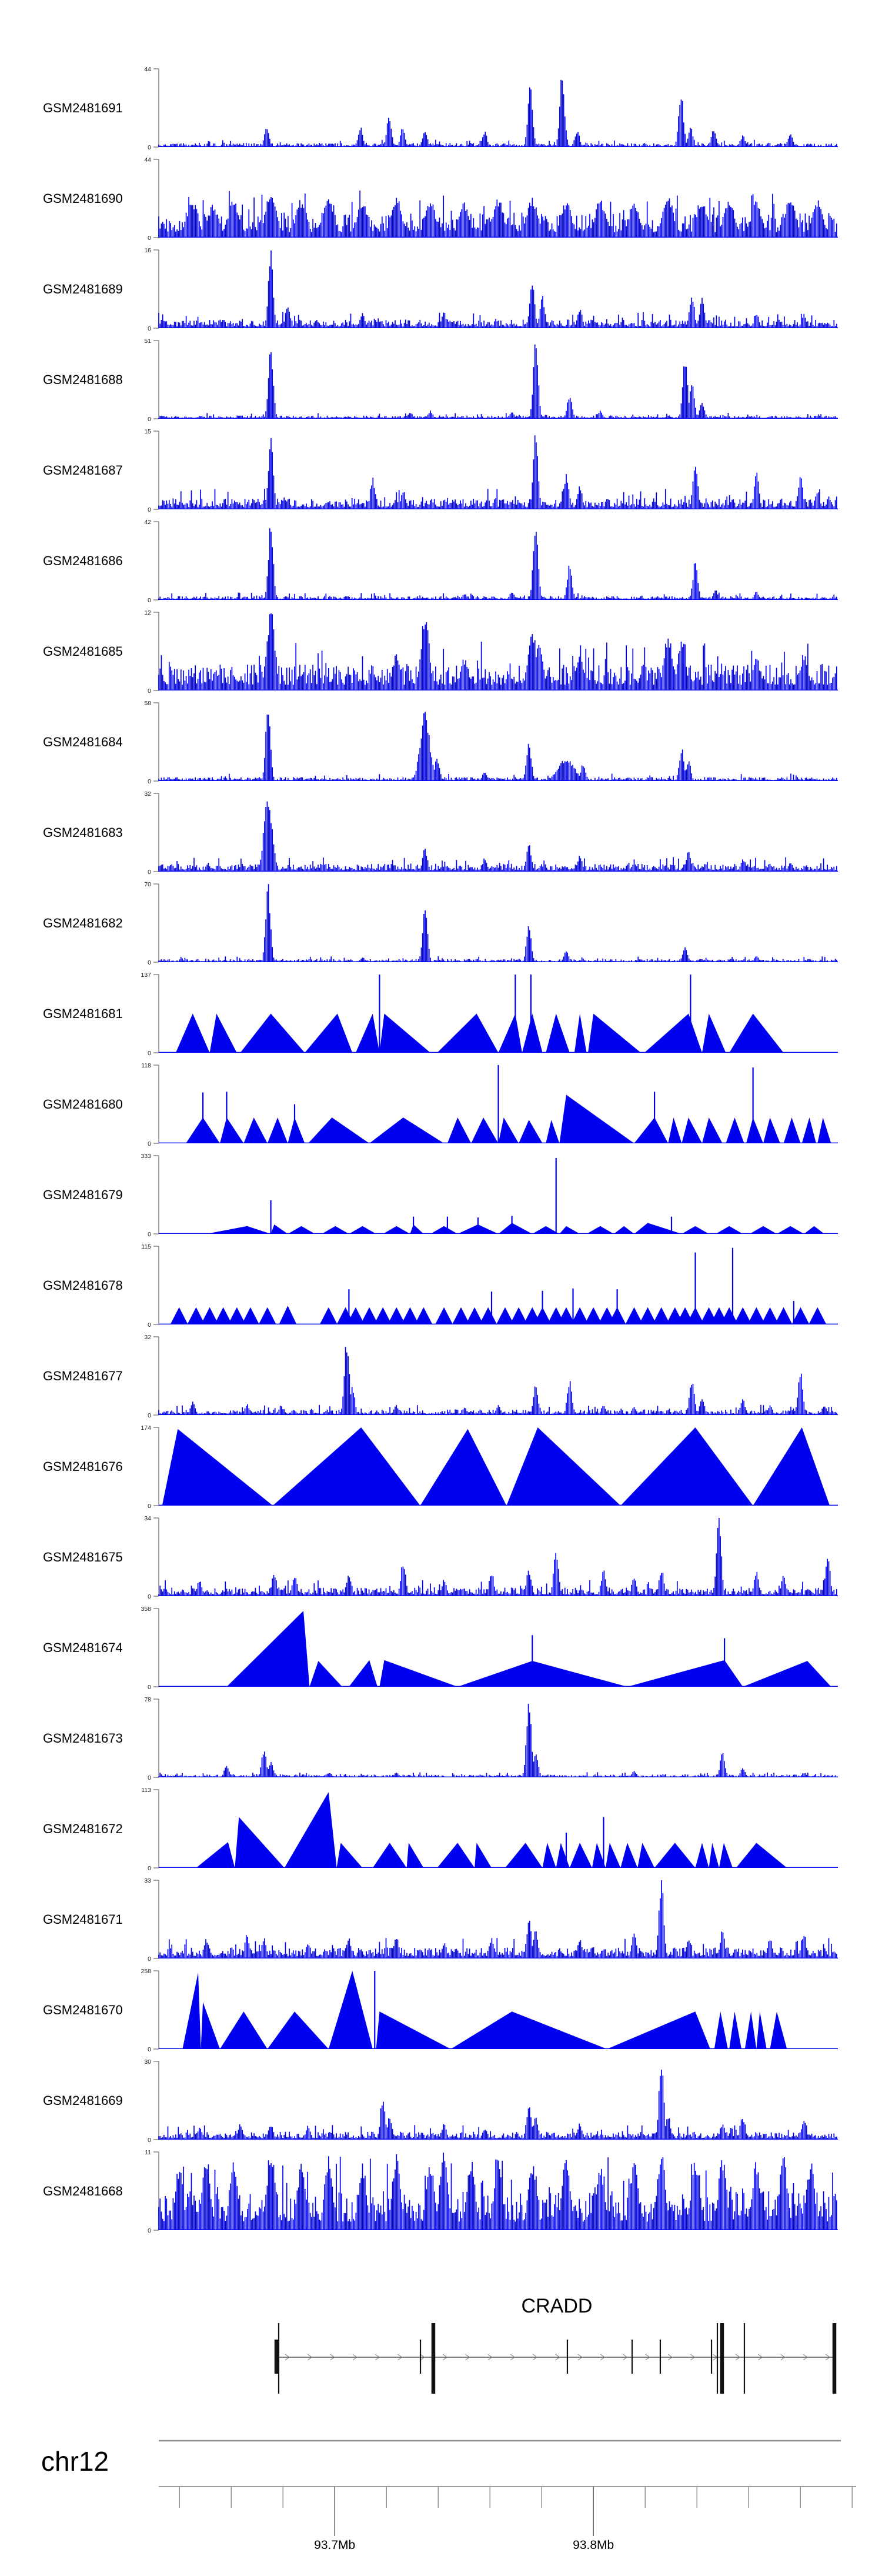 This screenshot has width=882, height=2576. What do you see at coordinates (151, 1920) in the screenshot?
I see `track-y-axis: 33 0` at bounding box center [151, 1920].